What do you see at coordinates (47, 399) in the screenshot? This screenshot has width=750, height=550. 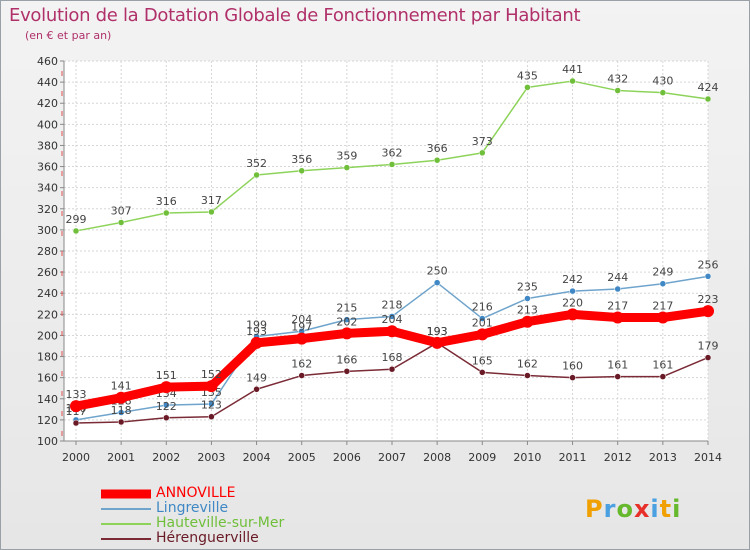 I see `y-tick-label: 140` at bounding box center [47, 399].